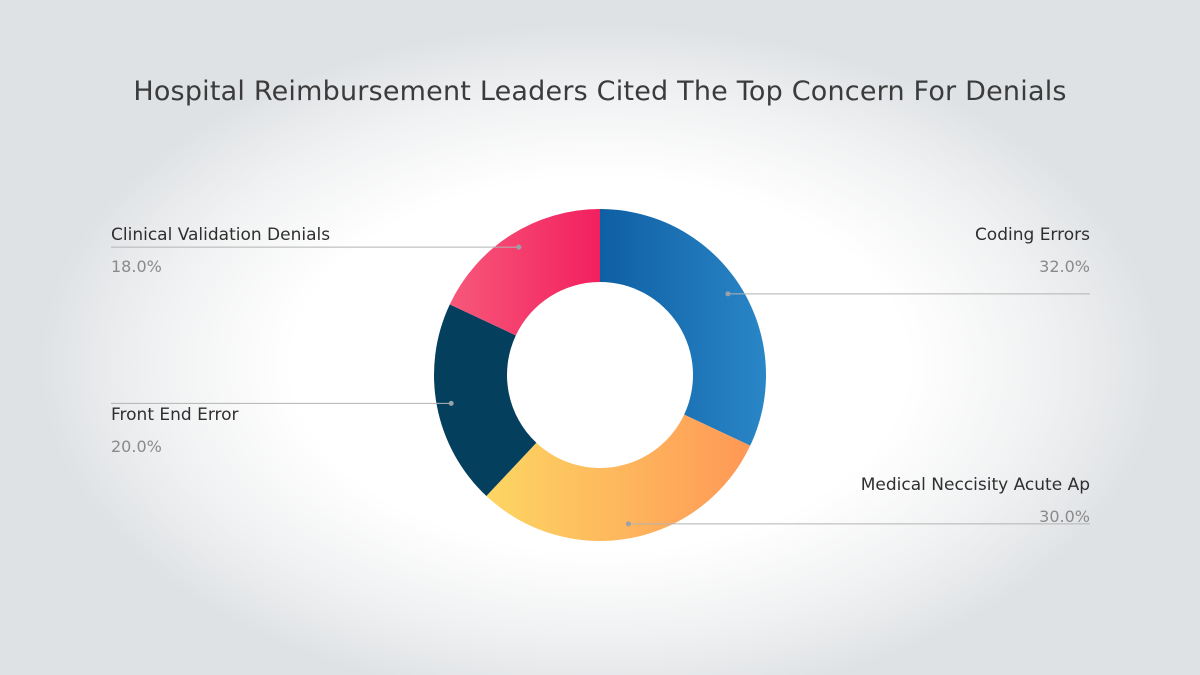 The height and width of the screenshot is (675, 1200). What do you see at coordinates (628, 524) in the screenshot?
I see `leader-dot-medical-necessity` at bounding box center [628, 524].